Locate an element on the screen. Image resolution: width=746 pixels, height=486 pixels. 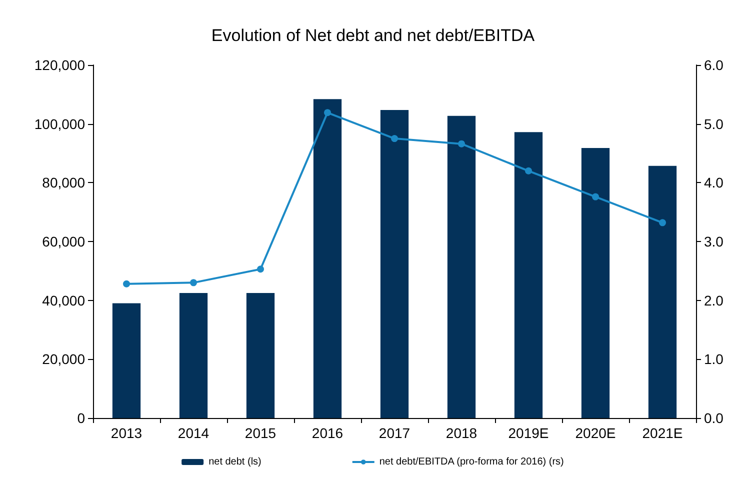
x-tick-label: 2013 is located at coordinates (126, 433).